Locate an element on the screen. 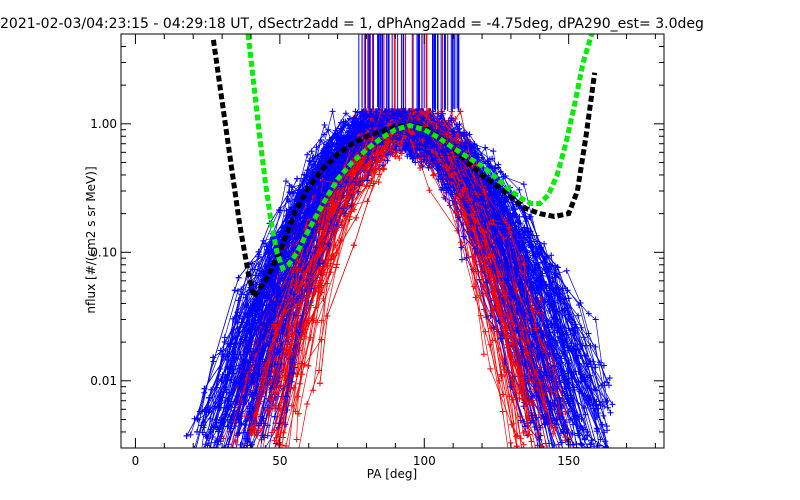 Image resolution: width=800 pixels, height=500 pixels. x-axis-label: PA [deg] is located at coordinates (392, 474).